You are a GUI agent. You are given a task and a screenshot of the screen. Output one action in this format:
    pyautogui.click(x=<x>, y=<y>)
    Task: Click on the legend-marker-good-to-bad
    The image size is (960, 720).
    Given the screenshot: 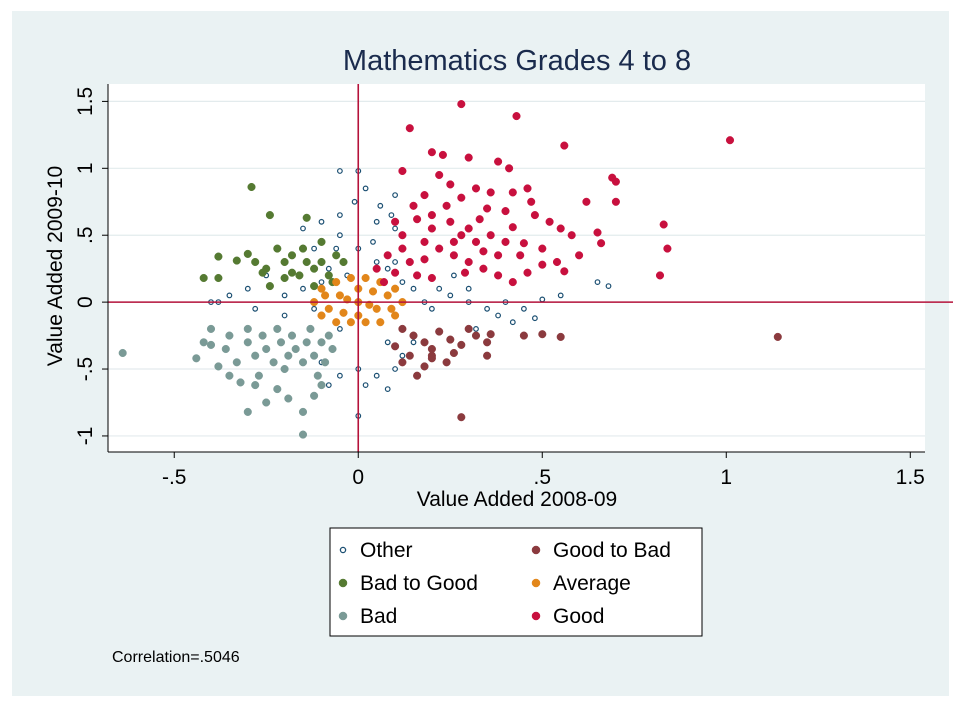 What is the action you would take?
    pyautogui.click(x=536, y=550)
    